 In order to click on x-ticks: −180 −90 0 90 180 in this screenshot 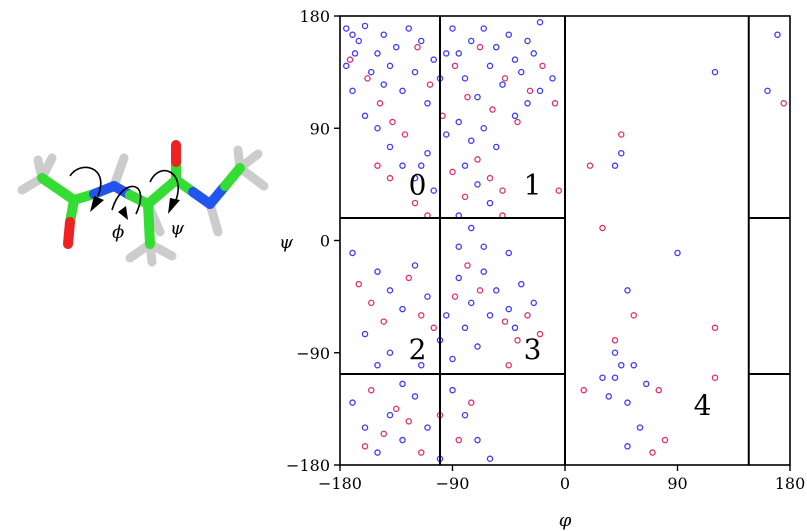, I will do `click(561, 479)`.